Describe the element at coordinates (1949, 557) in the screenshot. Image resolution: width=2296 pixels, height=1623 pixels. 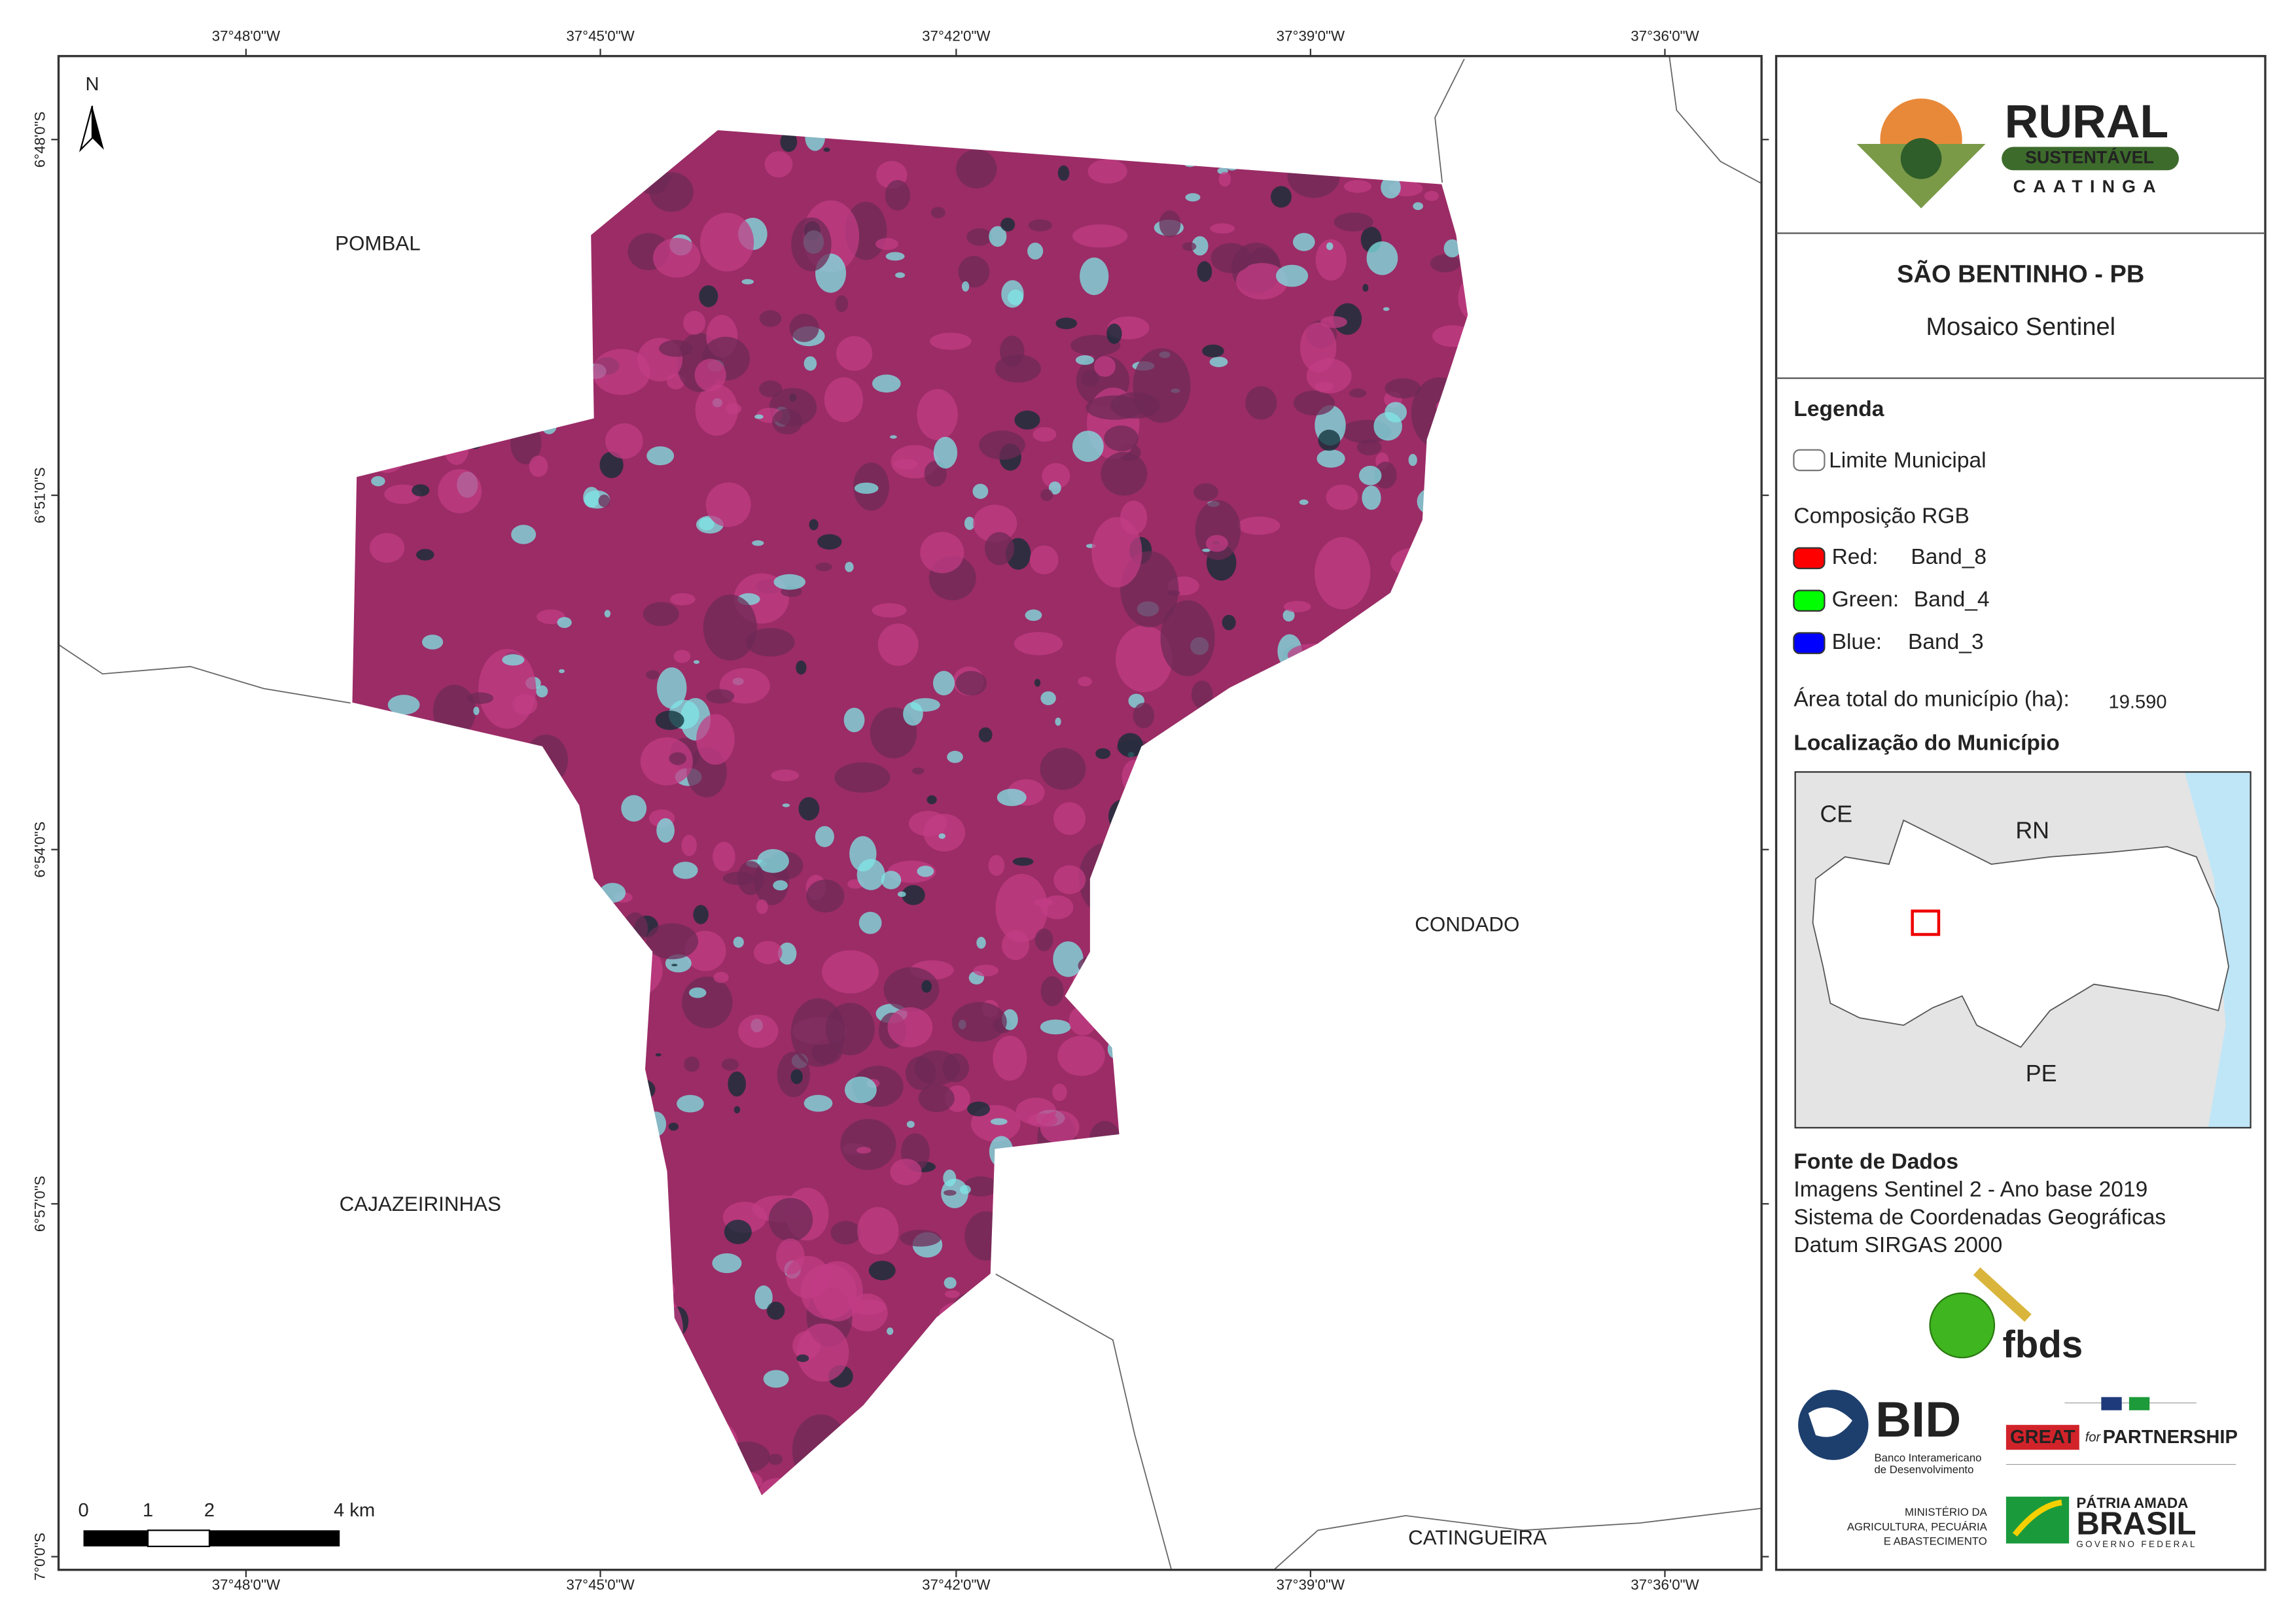
I see `band-name: Band_8` at that location.